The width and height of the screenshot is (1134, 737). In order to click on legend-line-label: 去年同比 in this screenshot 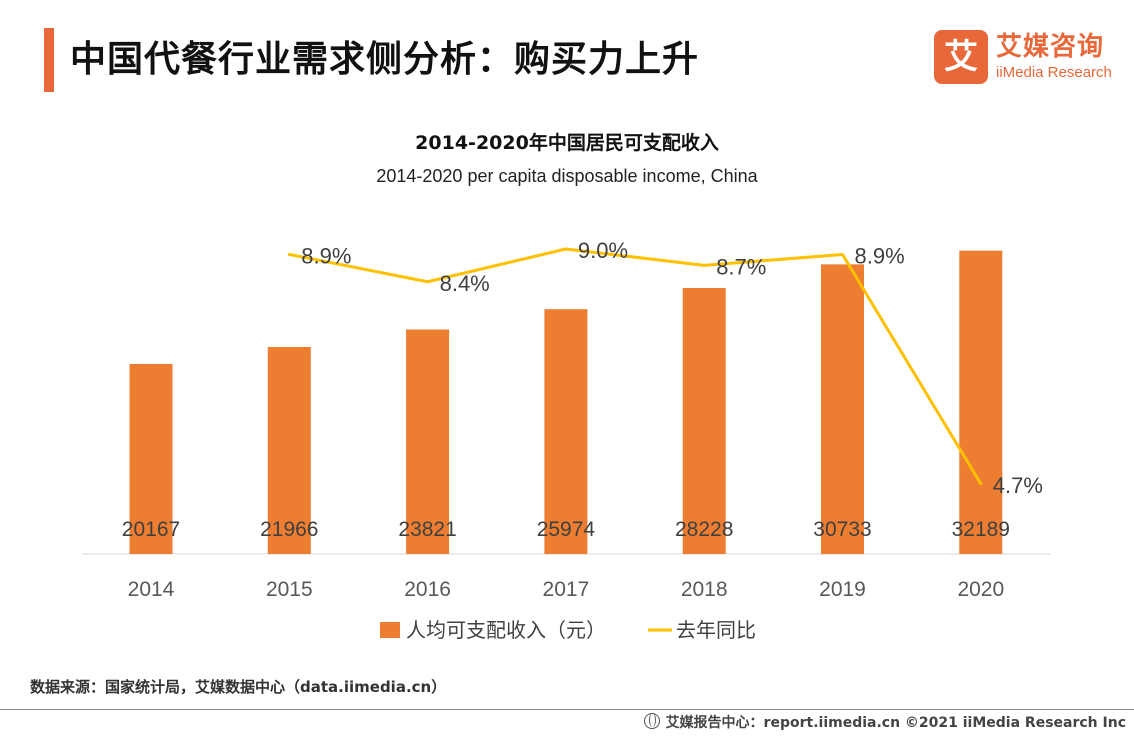, I will do `click(716, 630)`.